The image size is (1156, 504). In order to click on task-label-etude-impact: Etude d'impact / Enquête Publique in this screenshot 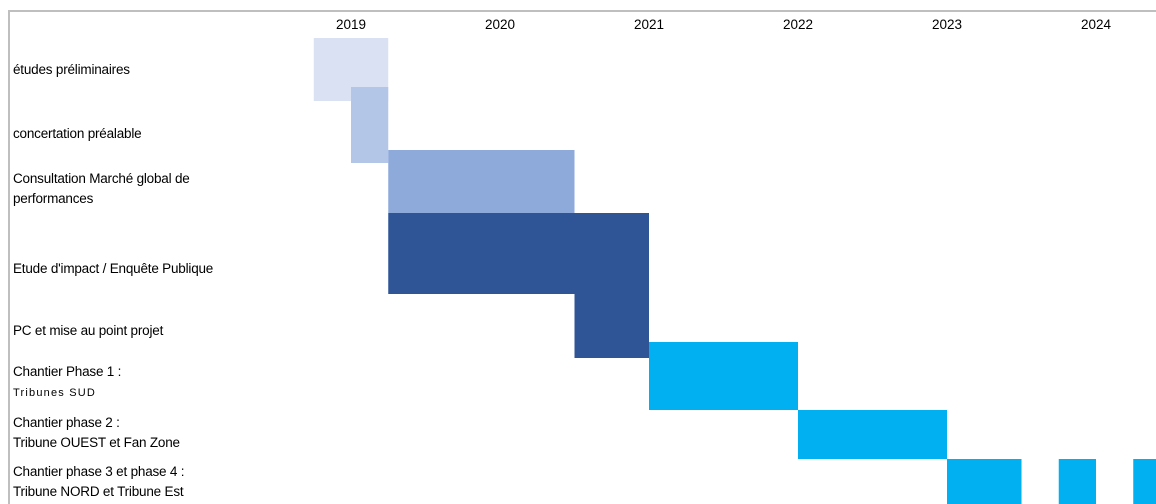, I will do `click(140, 269)`.